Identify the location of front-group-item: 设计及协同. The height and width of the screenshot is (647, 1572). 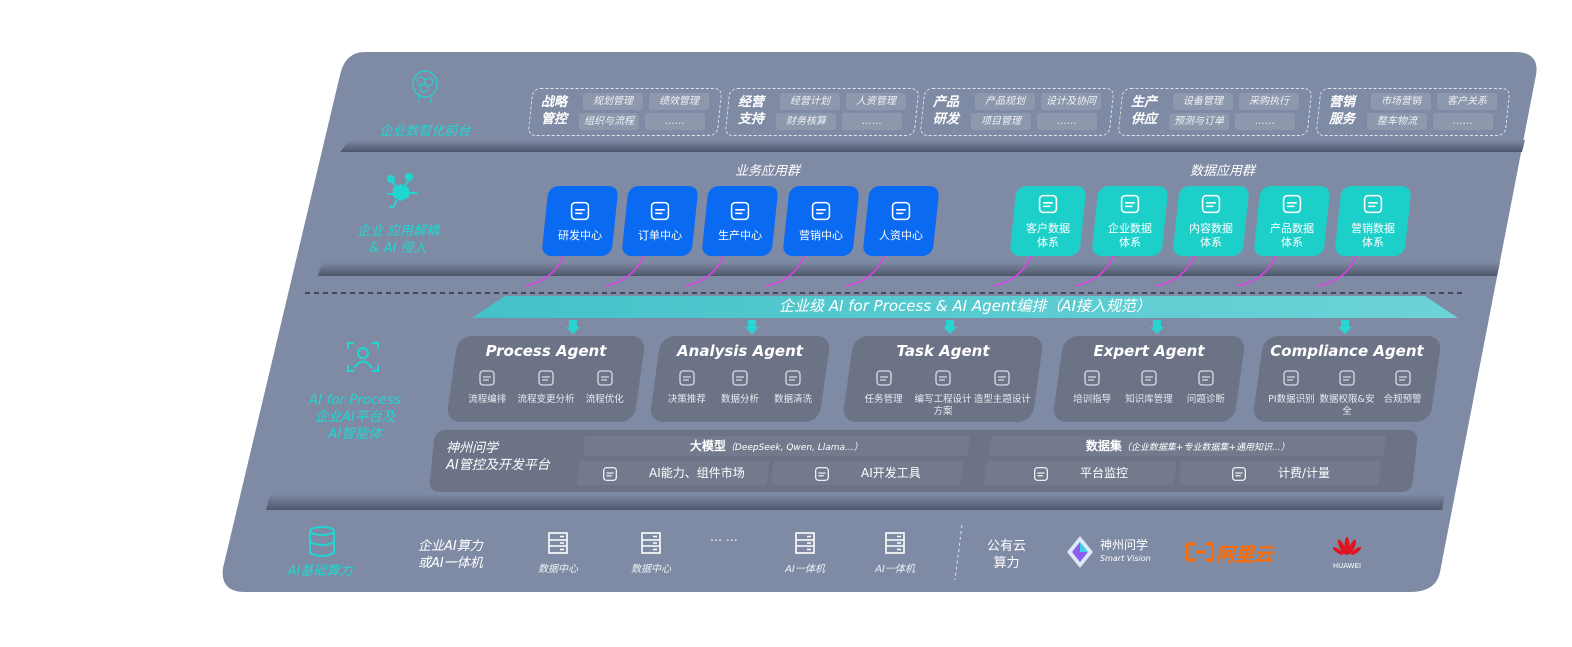
(1071, 101).